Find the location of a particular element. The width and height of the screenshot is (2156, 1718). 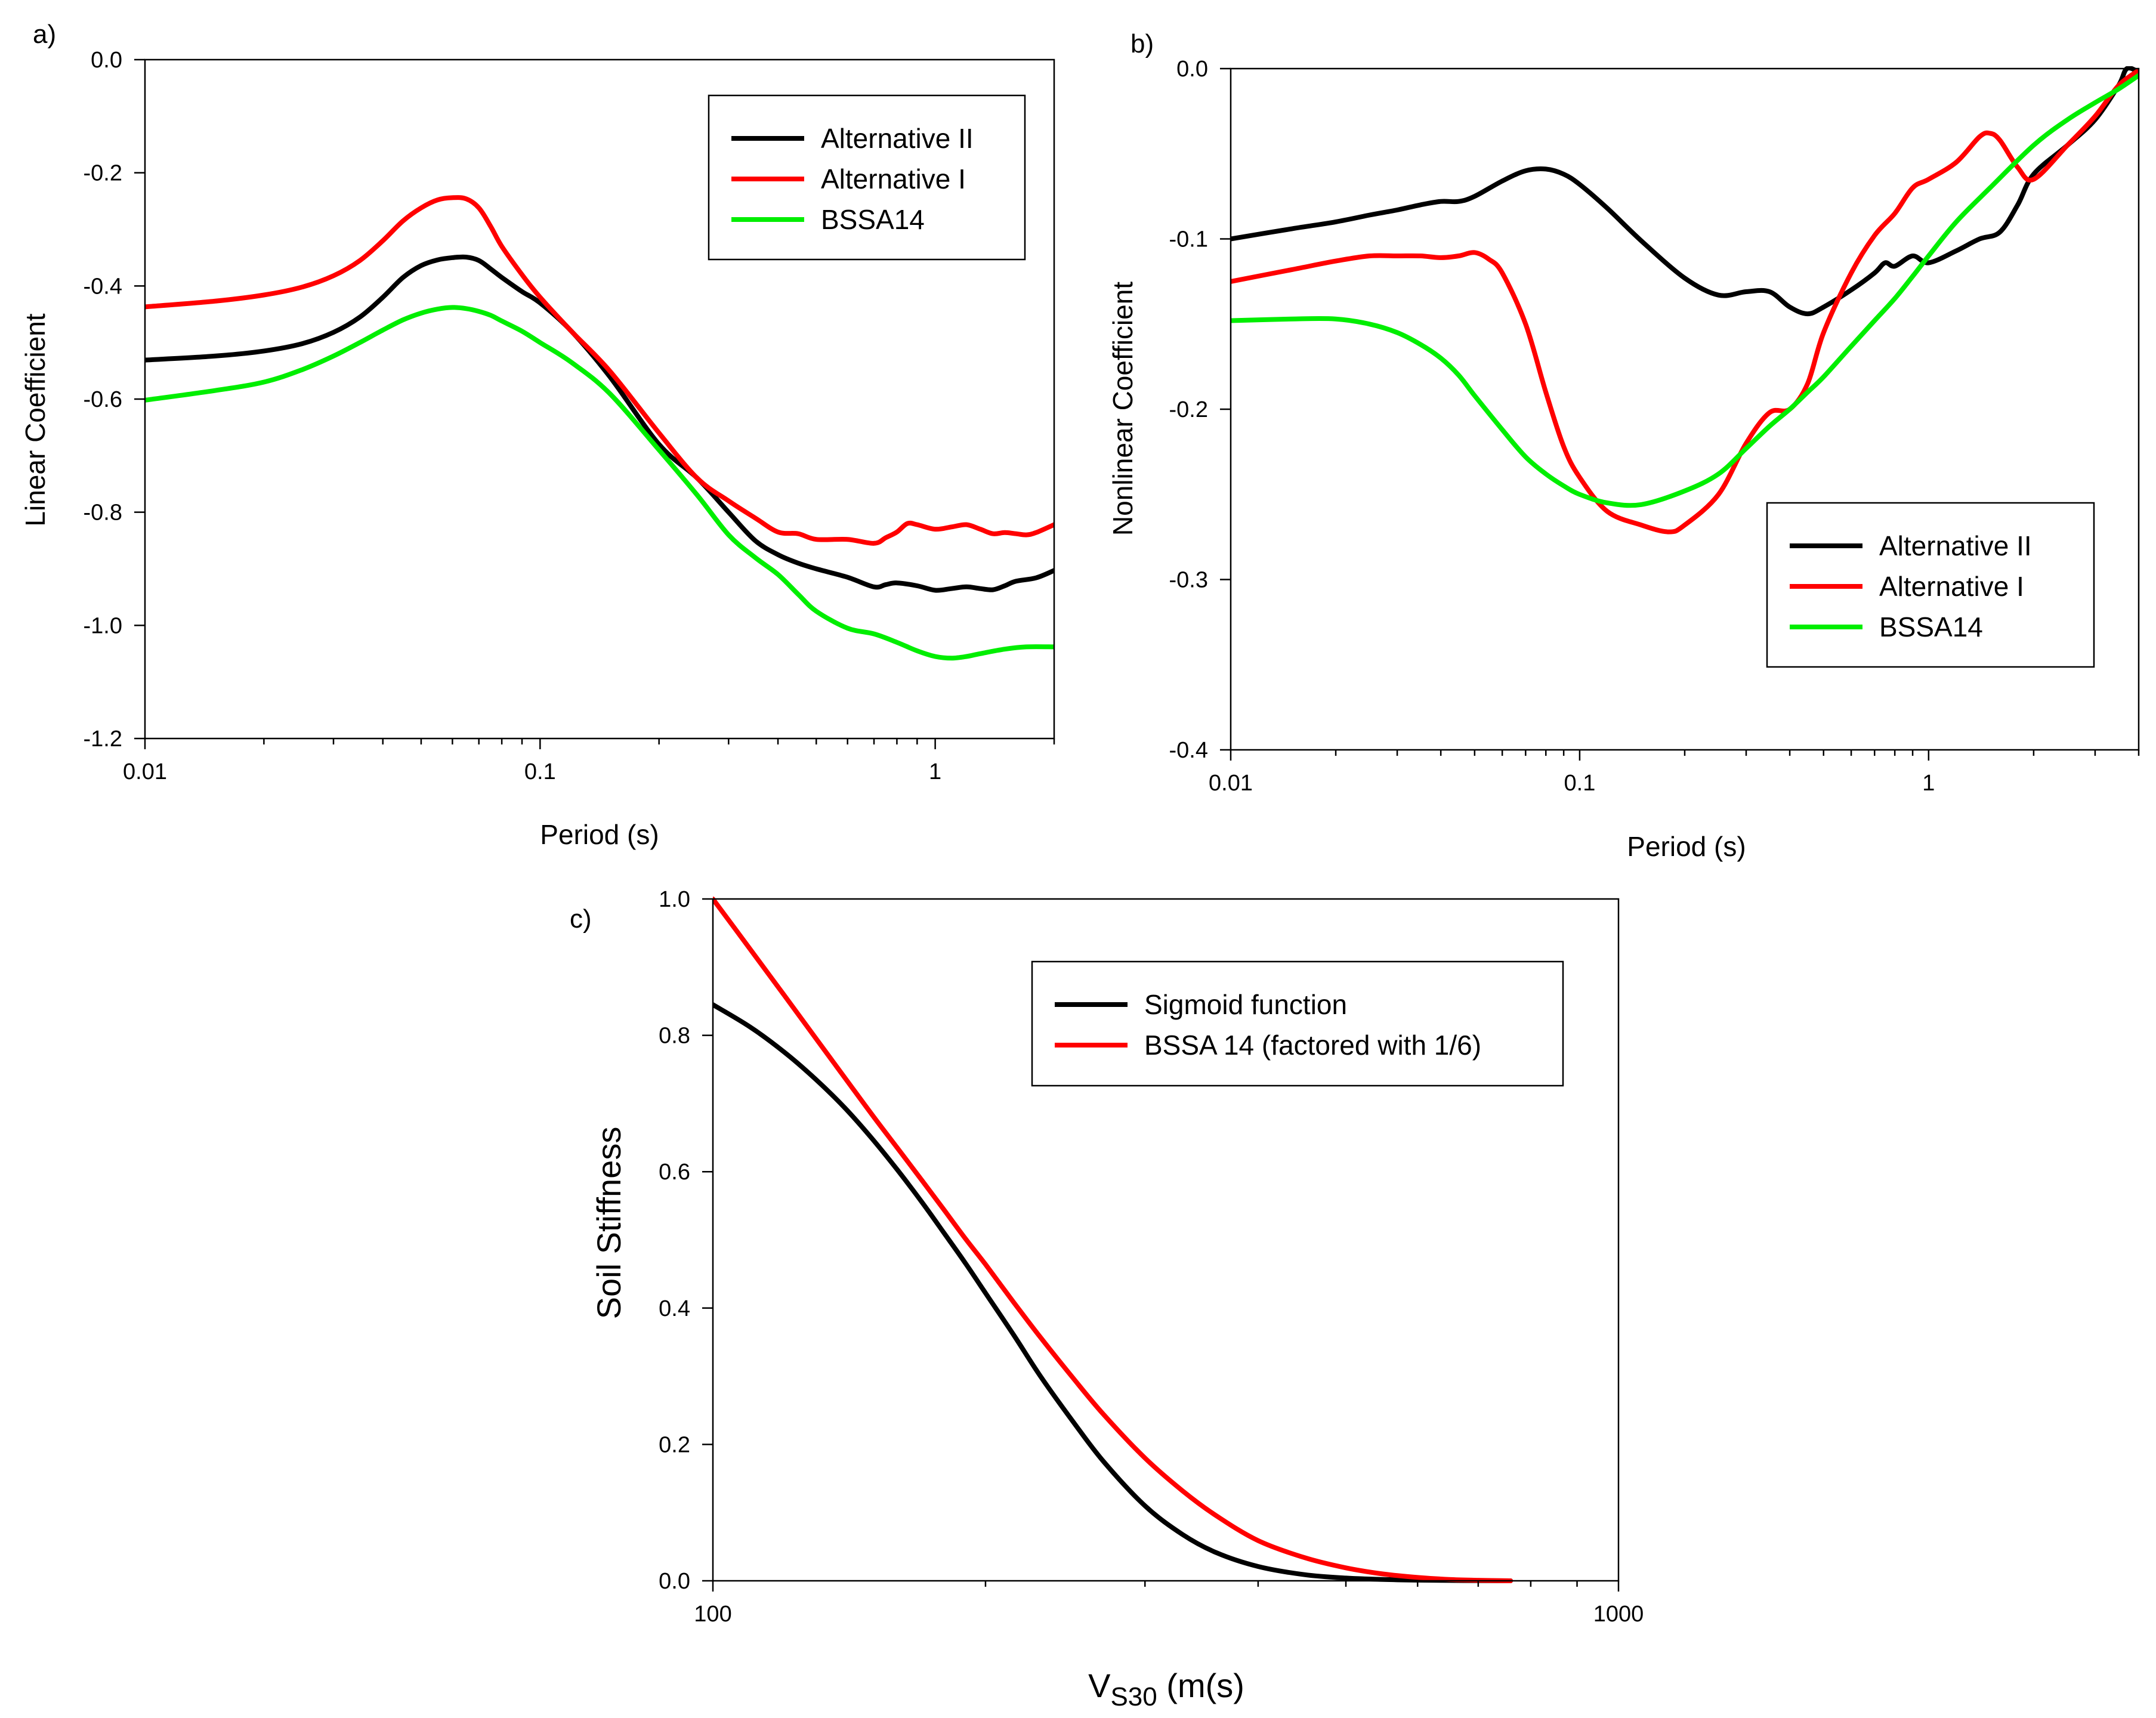

x-axis-title-c-unit: (m(s) is located at coordinates (1200, 1685).